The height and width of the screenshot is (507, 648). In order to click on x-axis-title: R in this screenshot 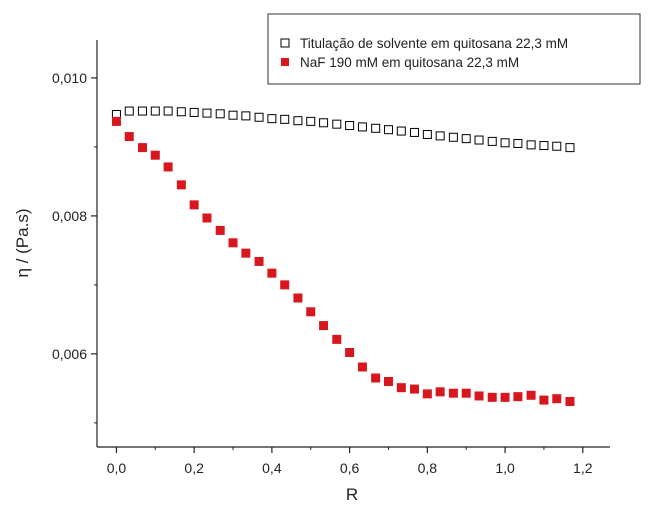, I will do `click(352, 494)`.